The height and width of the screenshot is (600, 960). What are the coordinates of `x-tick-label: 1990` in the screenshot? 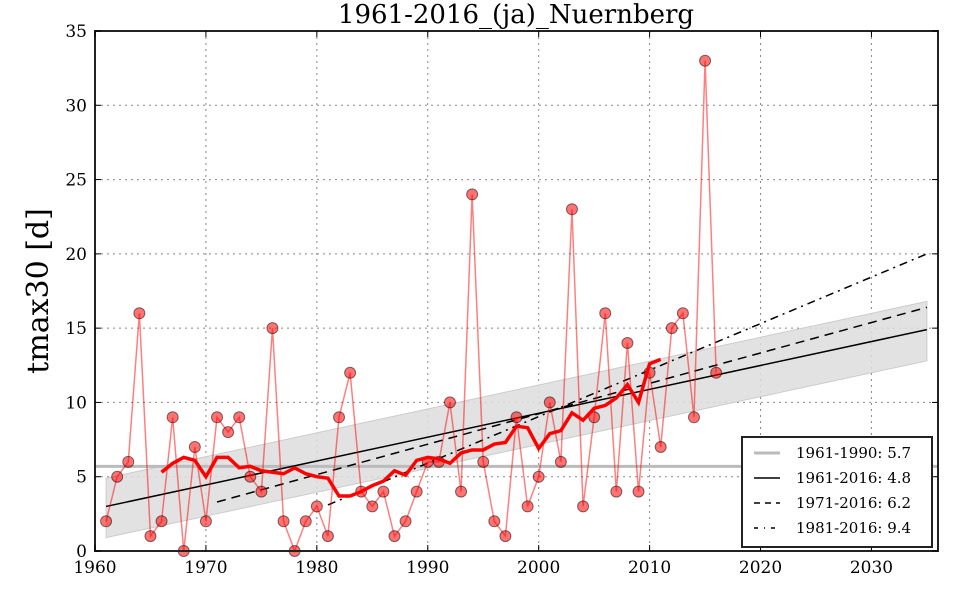 It's located at (427, 568).